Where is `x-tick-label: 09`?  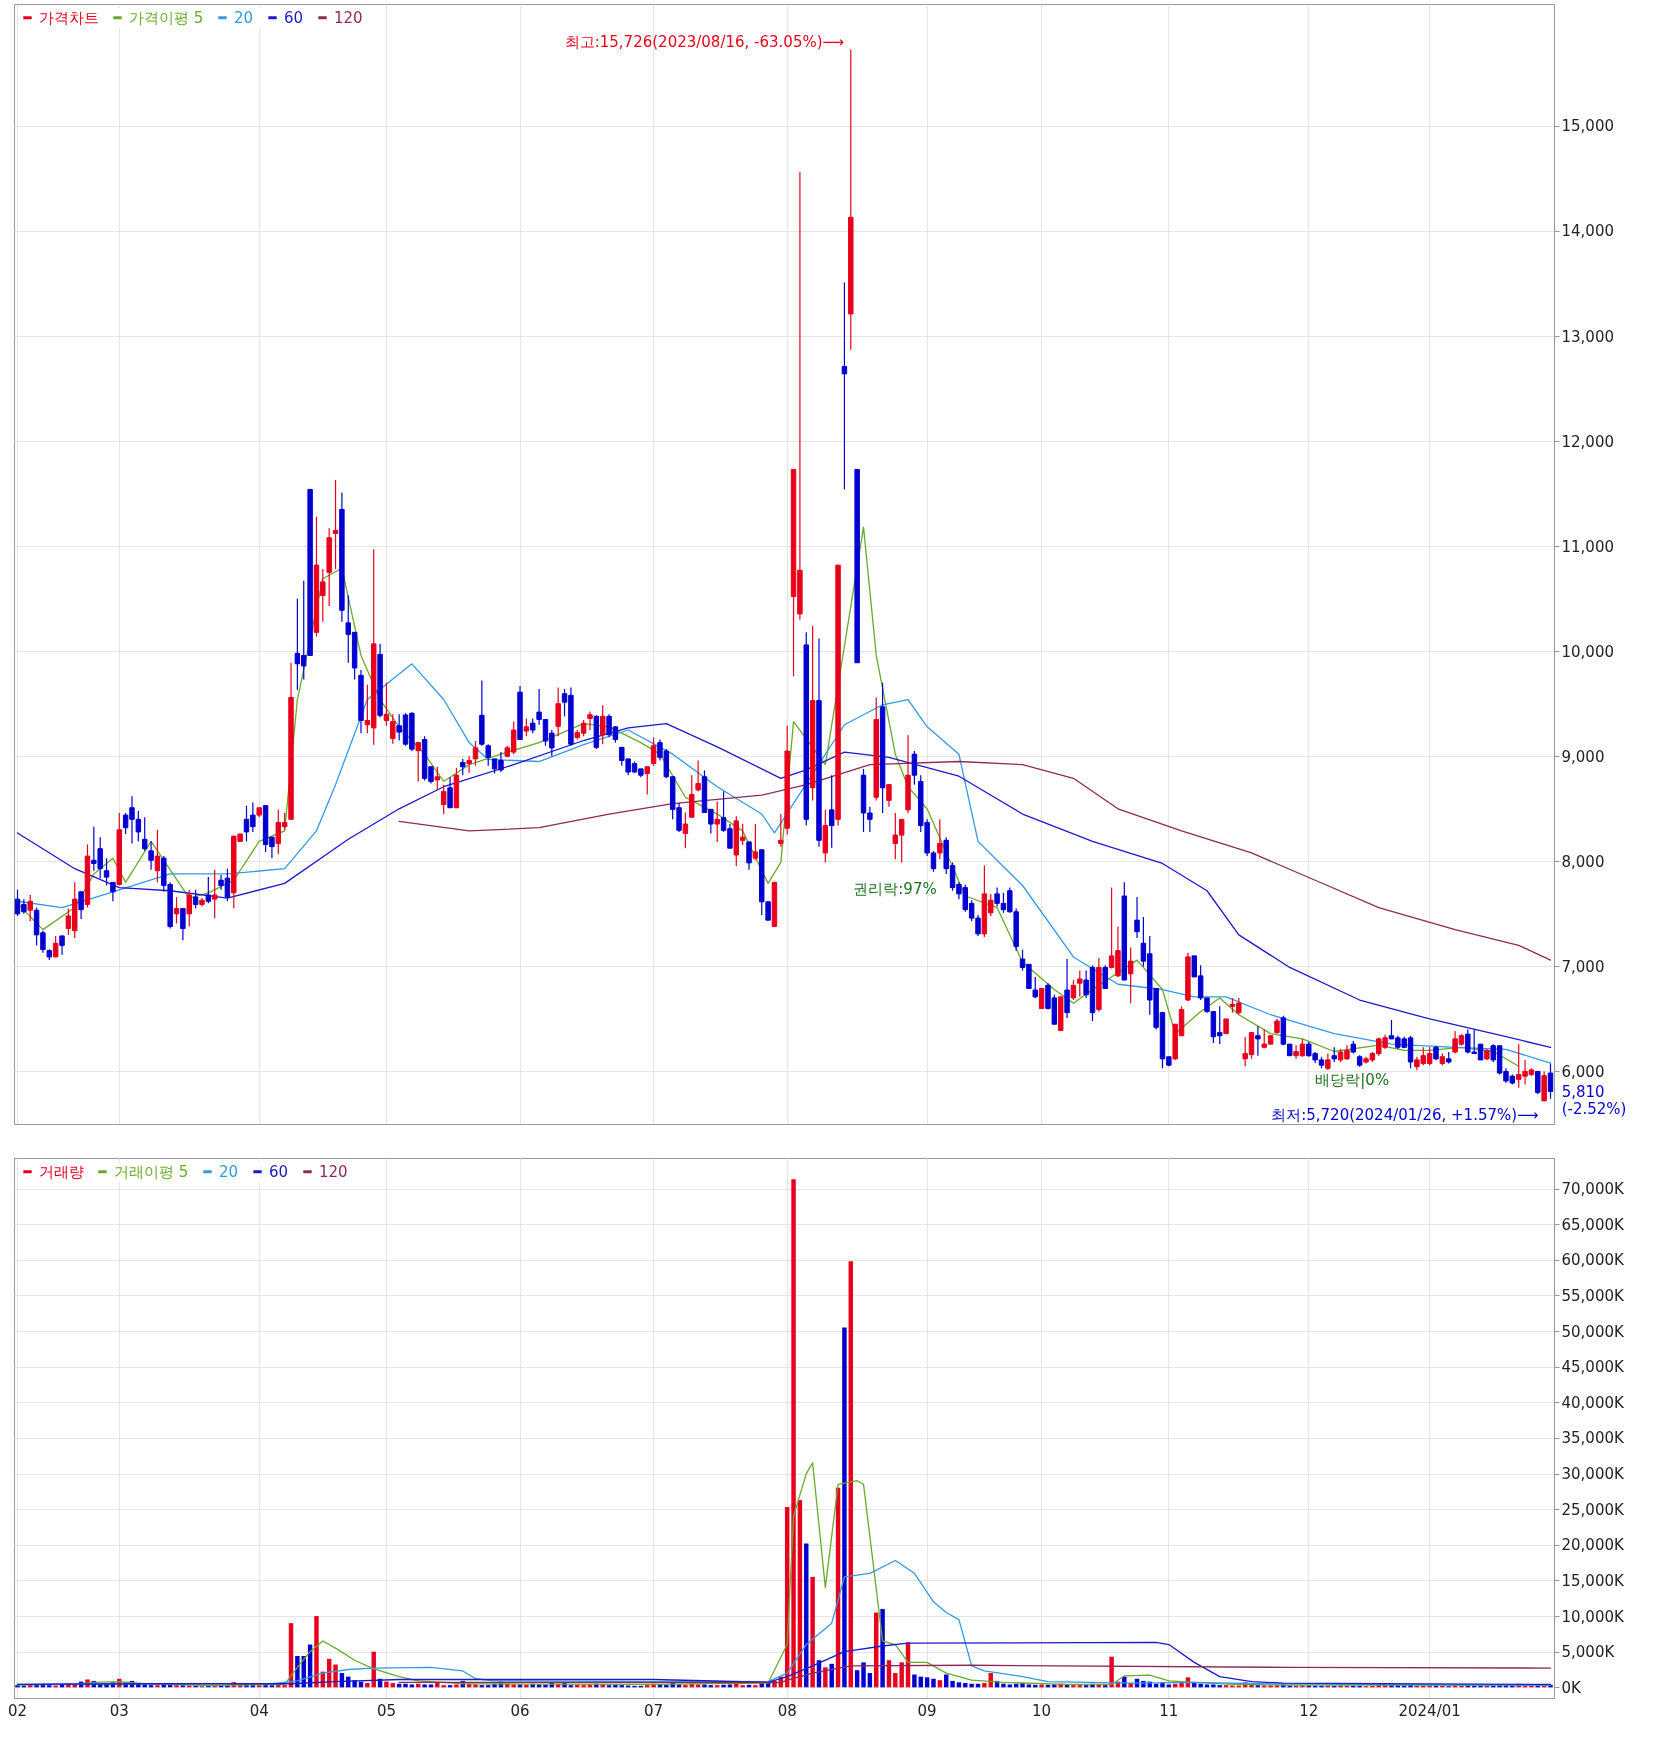
x-tick-label: 09 is located at coordinates (927, 1710).